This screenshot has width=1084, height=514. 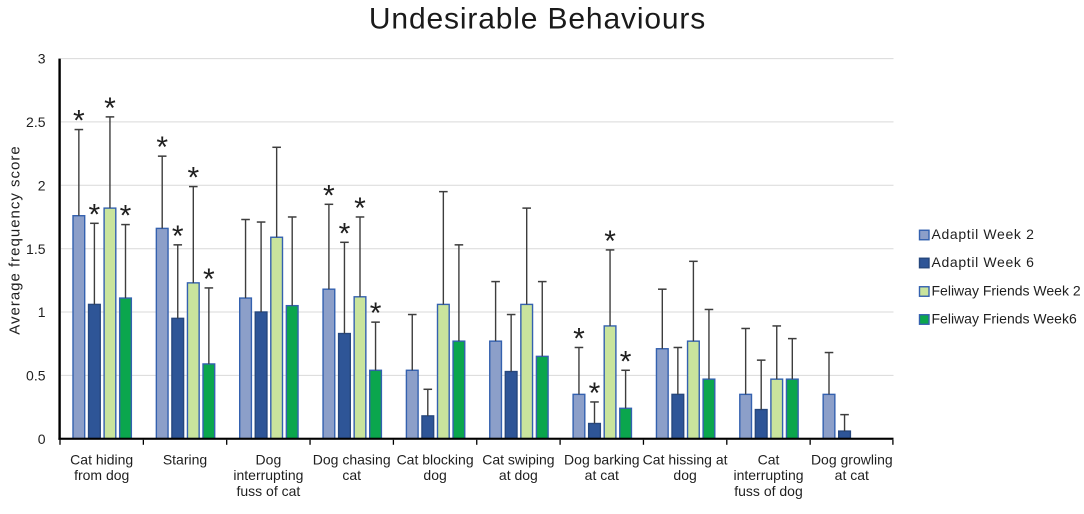 What do you see at coordinates (101, 475) in the screenshot?
I see `svg-text: from dog` at bounding box center [101, 475].